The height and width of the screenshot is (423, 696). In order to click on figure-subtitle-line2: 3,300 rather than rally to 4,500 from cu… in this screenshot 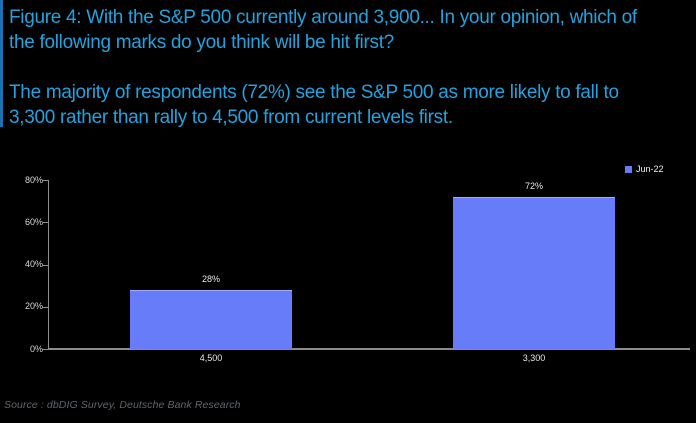, I will do `click(231, 117)`.